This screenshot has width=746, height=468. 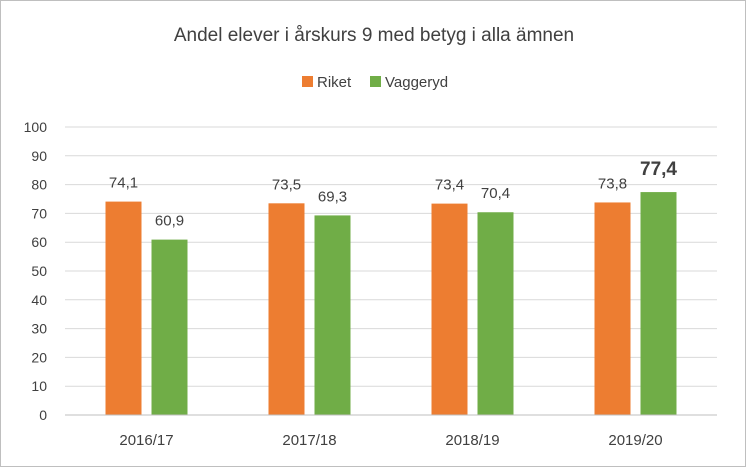 What do you see at coordinates (39, 271) in the screenshot?
I see `y-tick-label: 50` at bounding box center [39, 271].